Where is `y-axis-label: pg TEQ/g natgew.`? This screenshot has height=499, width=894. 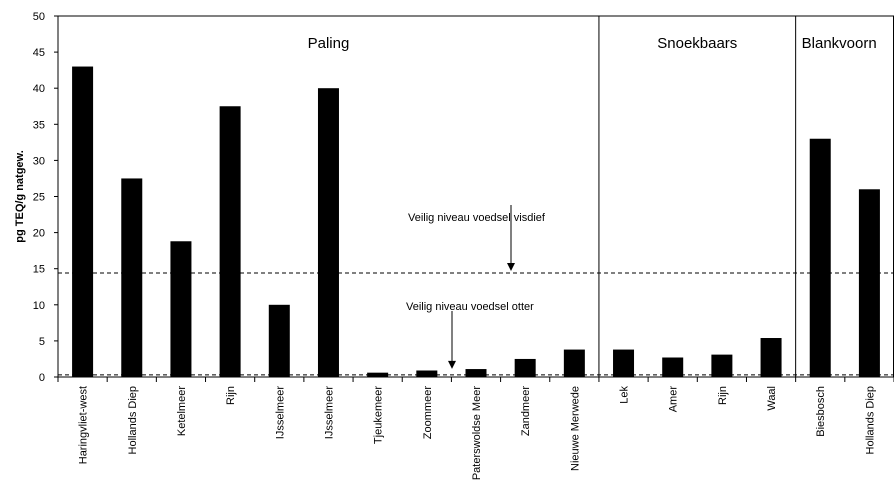
y-axis-label: pg TEQ/g natgew. is located at coordinates (20, 196).